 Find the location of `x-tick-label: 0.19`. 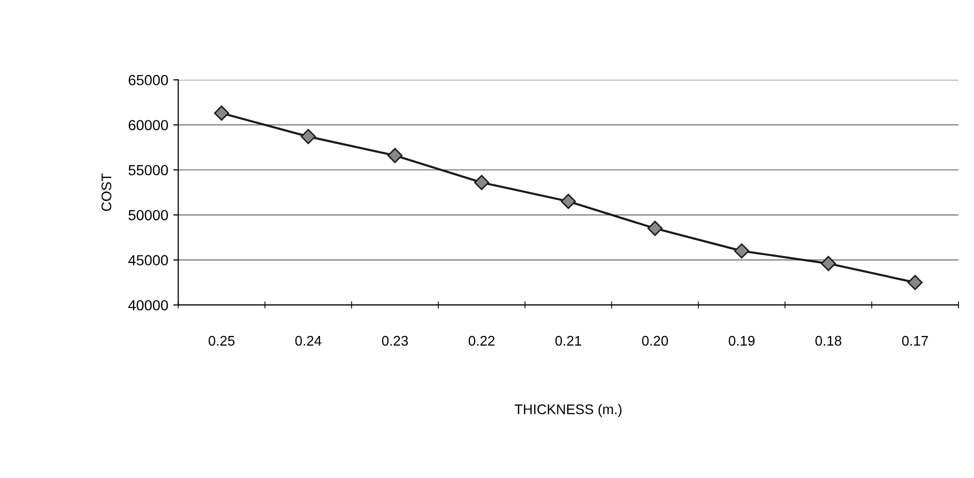

x-tick-label: 0.19 is located at coordinates (741, 341).